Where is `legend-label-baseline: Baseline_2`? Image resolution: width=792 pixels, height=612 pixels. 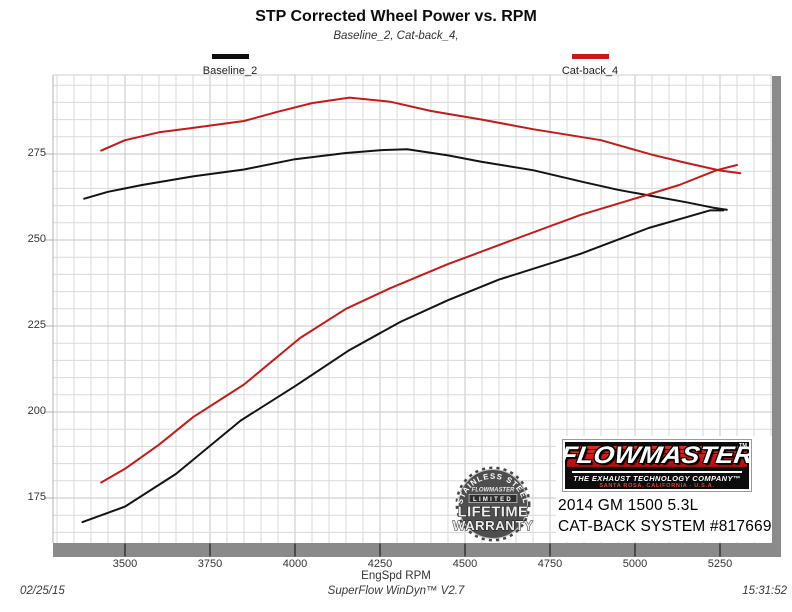
legend-label-baseline: Baseline_2 is located at coordinates (230, 71).